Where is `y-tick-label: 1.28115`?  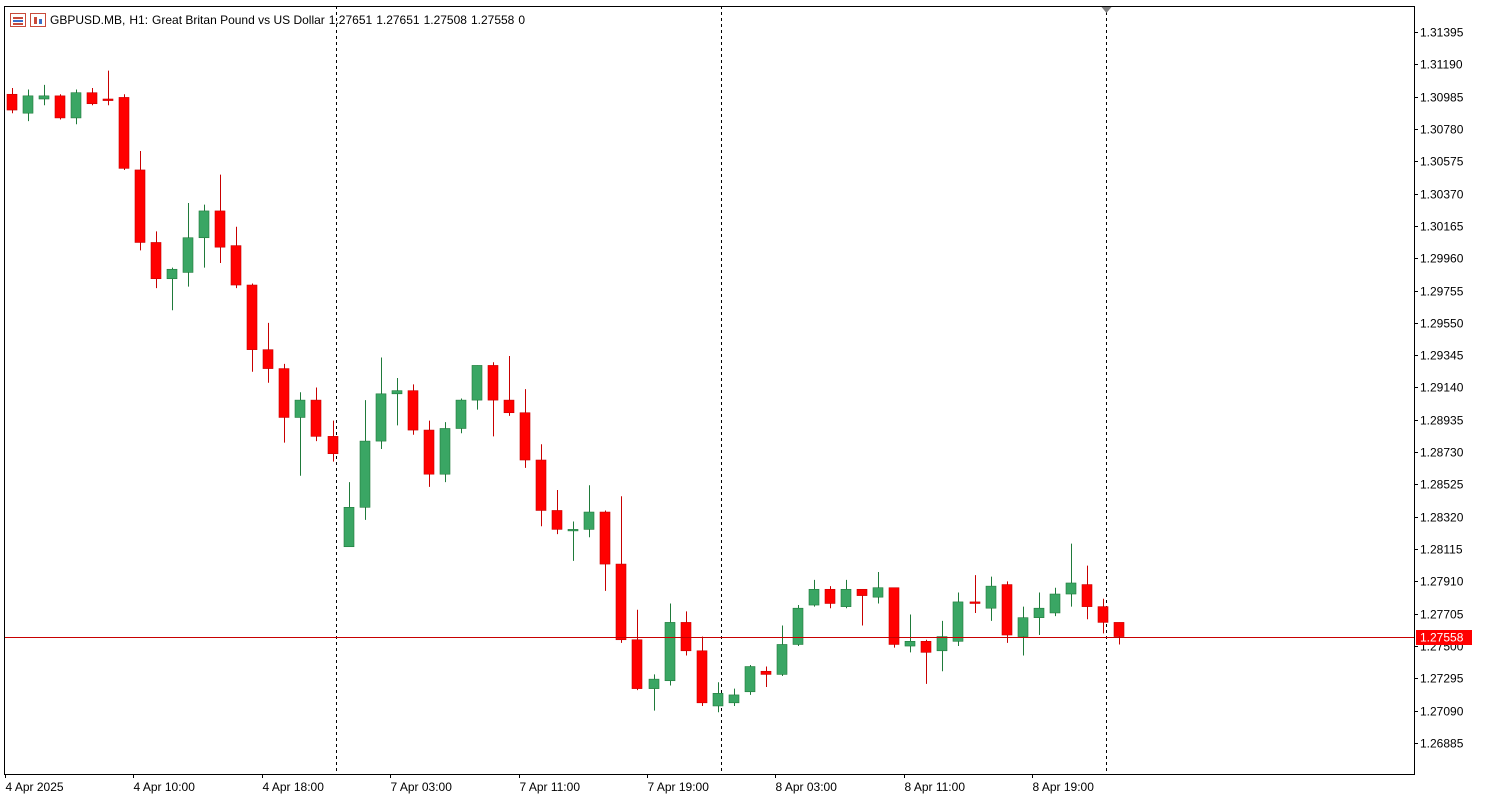 y-tick-label: 1.28115 is located at coordinates (1441, 550).